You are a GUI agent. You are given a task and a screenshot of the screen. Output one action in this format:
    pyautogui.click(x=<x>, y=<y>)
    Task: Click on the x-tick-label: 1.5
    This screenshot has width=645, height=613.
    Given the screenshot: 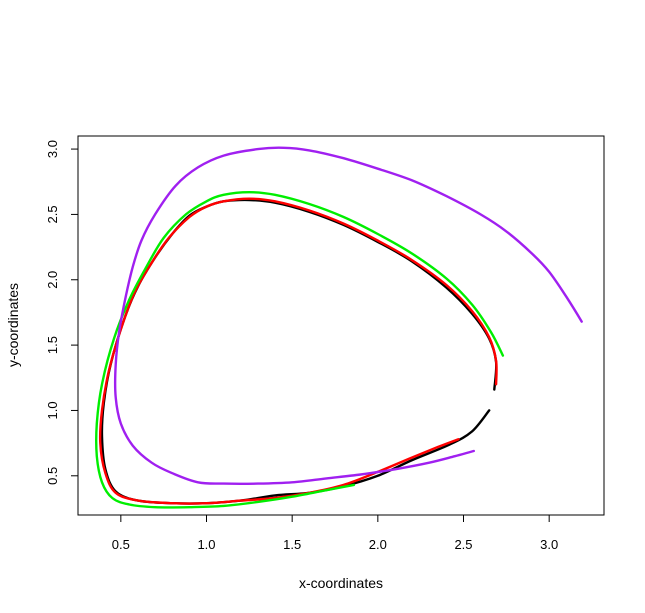 What is the action you would take?
    pyautogui.click(x=292, y=544)
    